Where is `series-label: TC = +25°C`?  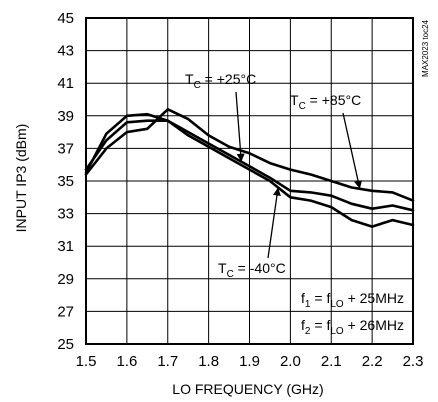 series-label: TC = +25°C is located at coordinates (220, 81).